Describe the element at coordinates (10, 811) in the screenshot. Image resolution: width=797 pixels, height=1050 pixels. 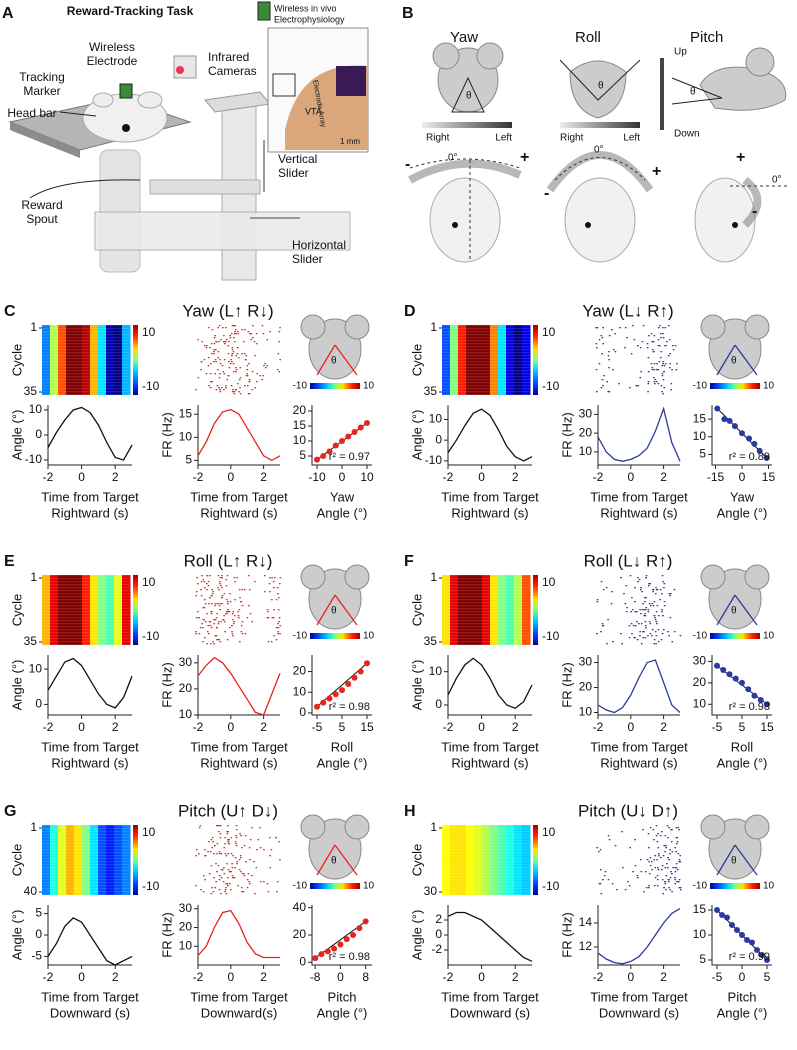
I see `panel-letter: G` at that location.